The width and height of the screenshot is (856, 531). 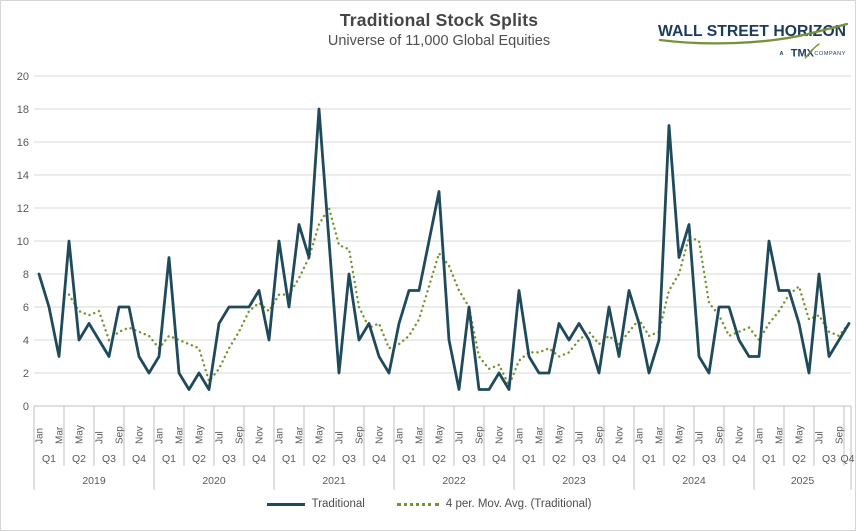 What do you see at coordinates (803, 481) in the screenshot?
I see `svg-text: 2025` at bounding box center [803, 481].